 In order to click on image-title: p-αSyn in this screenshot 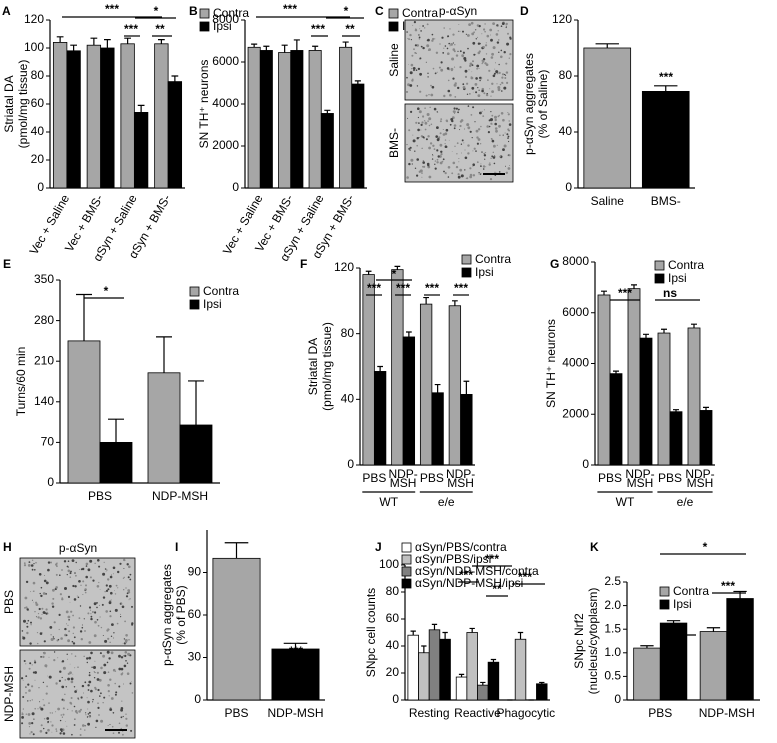, I will do `click(78, 548)`.